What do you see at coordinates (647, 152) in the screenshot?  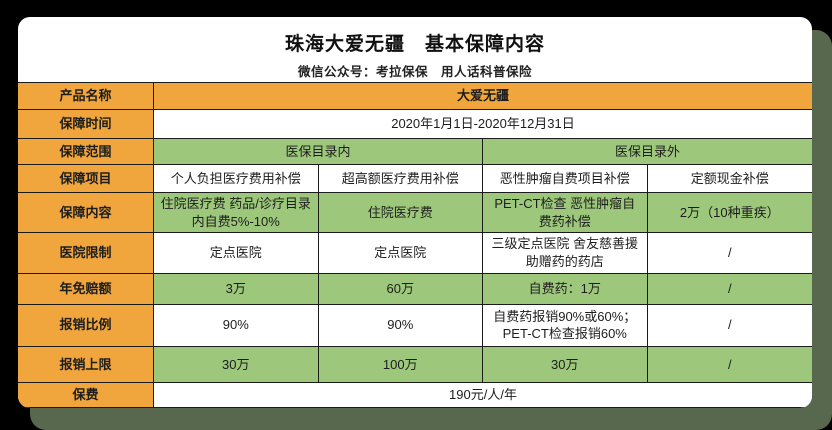 I see `cell-scope-out-catalog: 医保目录外` at bounding box center [647, 152].